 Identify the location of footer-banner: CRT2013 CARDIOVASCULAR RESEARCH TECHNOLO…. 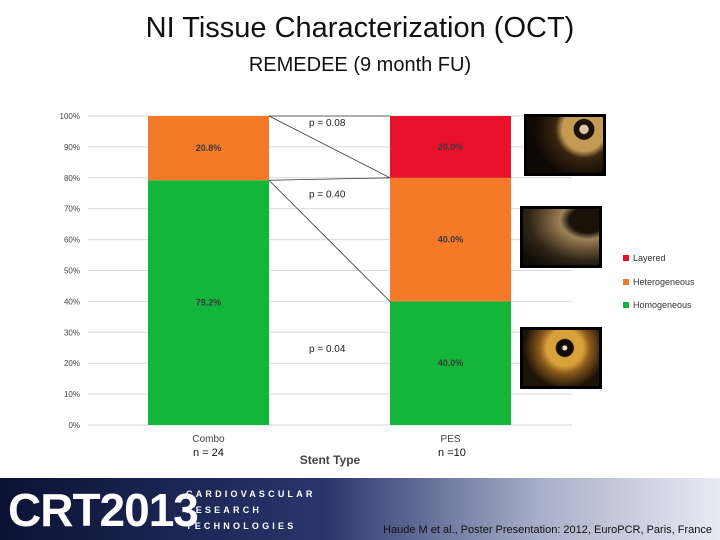
(360, 509).